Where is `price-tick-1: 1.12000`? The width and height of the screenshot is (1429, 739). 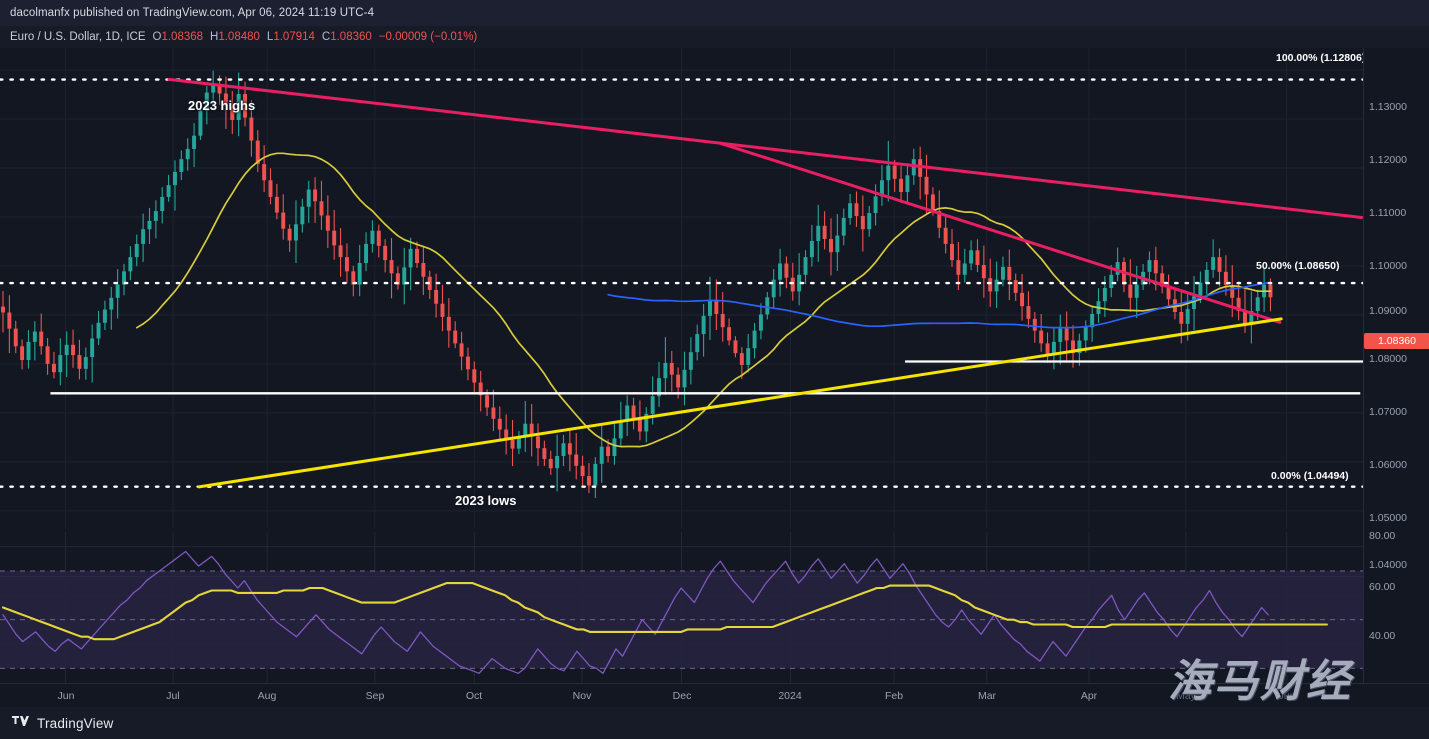
price-tick-1: 1.12000 is located at coordinates (1388, 160).